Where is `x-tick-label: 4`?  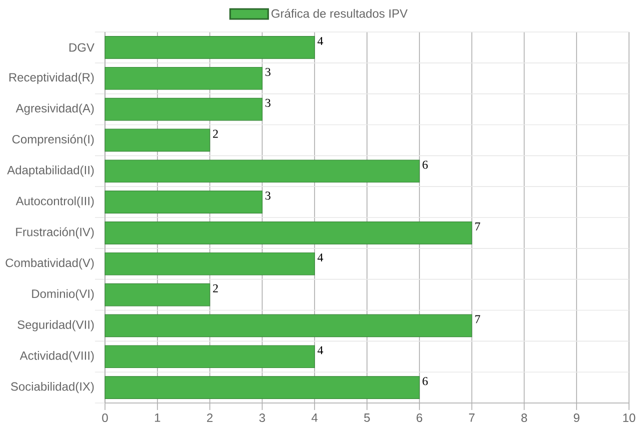
x-tick-label: 4 is located at coordinates (315, 418).